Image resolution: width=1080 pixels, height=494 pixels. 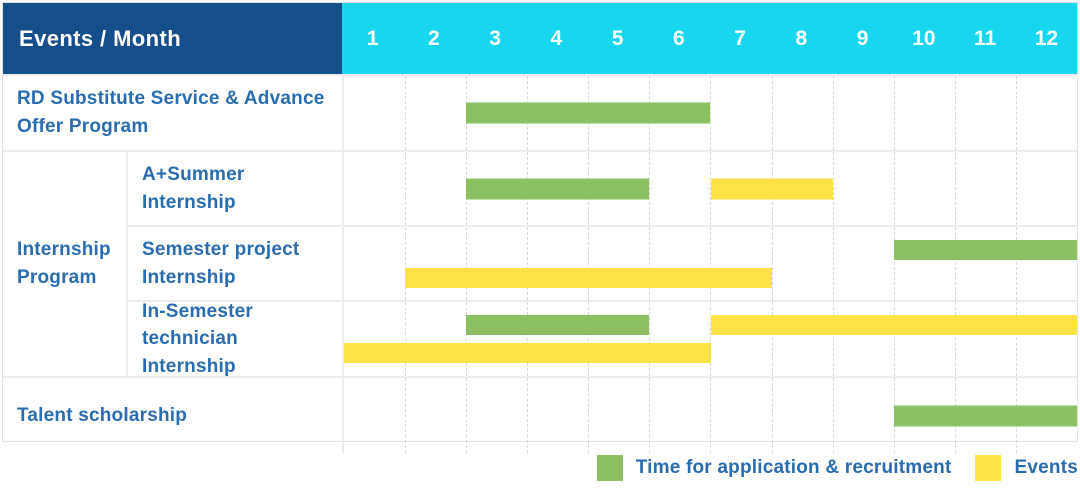 What do you see at coordinates (372, 38) in the screenshot?
I see `month-header-1: 1` at bounding box center [372, 38].